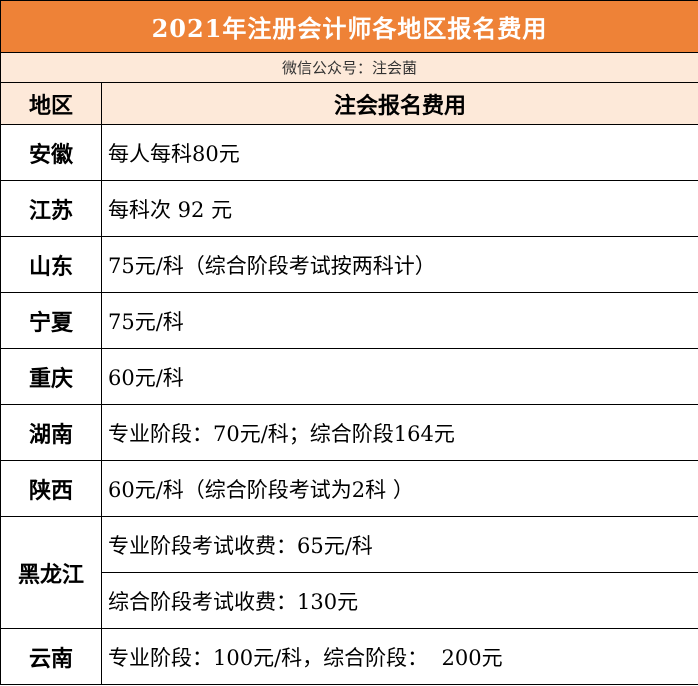  I want to click on region-cell: 宁夏, so click(51, 320).